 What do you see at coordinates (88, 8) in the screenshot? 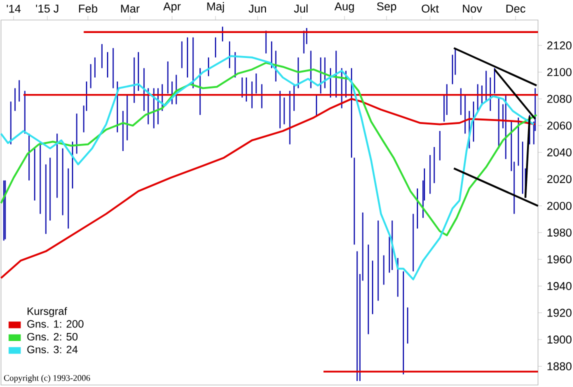
I see `x-tick-label: Feb` at bounding box center [88, 8].